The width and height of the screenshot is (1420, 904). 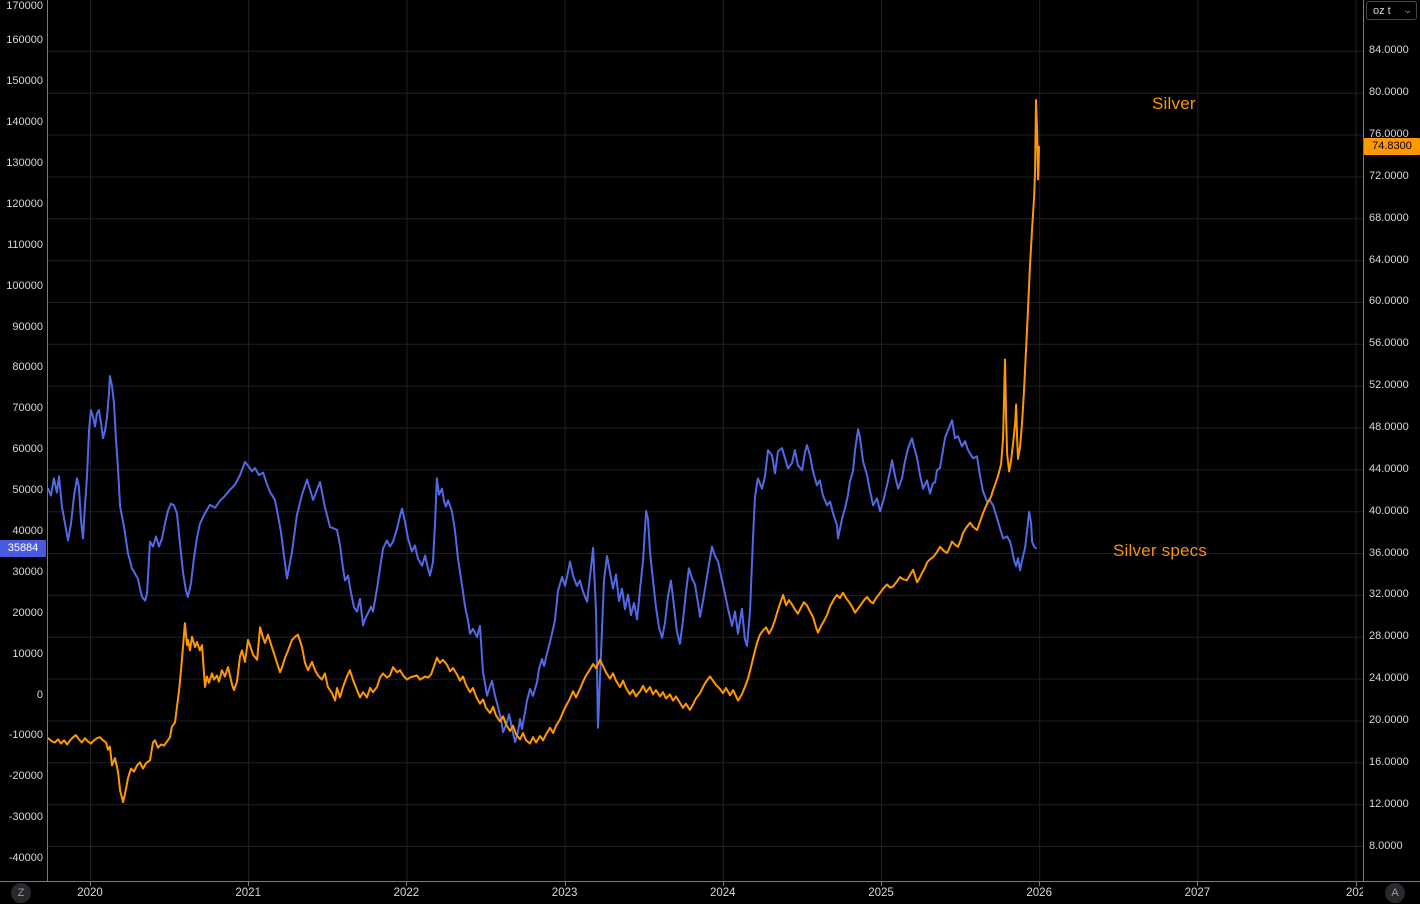 What do you see at coordinates (25, 244) in the screenshot?
I see `left-axis-tick: 110000` at bounding box center [25, 244].